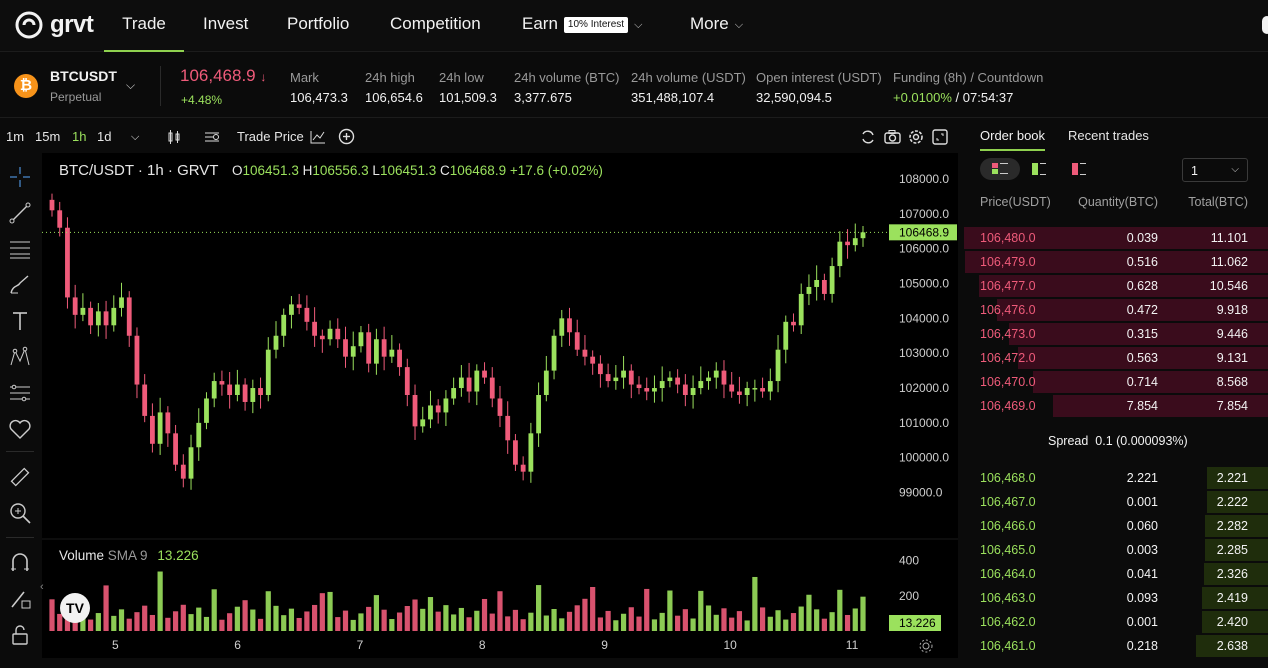 Image resolution: width=1268 pixels, height=668 pixels. I want to click on symbol-name: BTCUSDT, so click(83, 76).